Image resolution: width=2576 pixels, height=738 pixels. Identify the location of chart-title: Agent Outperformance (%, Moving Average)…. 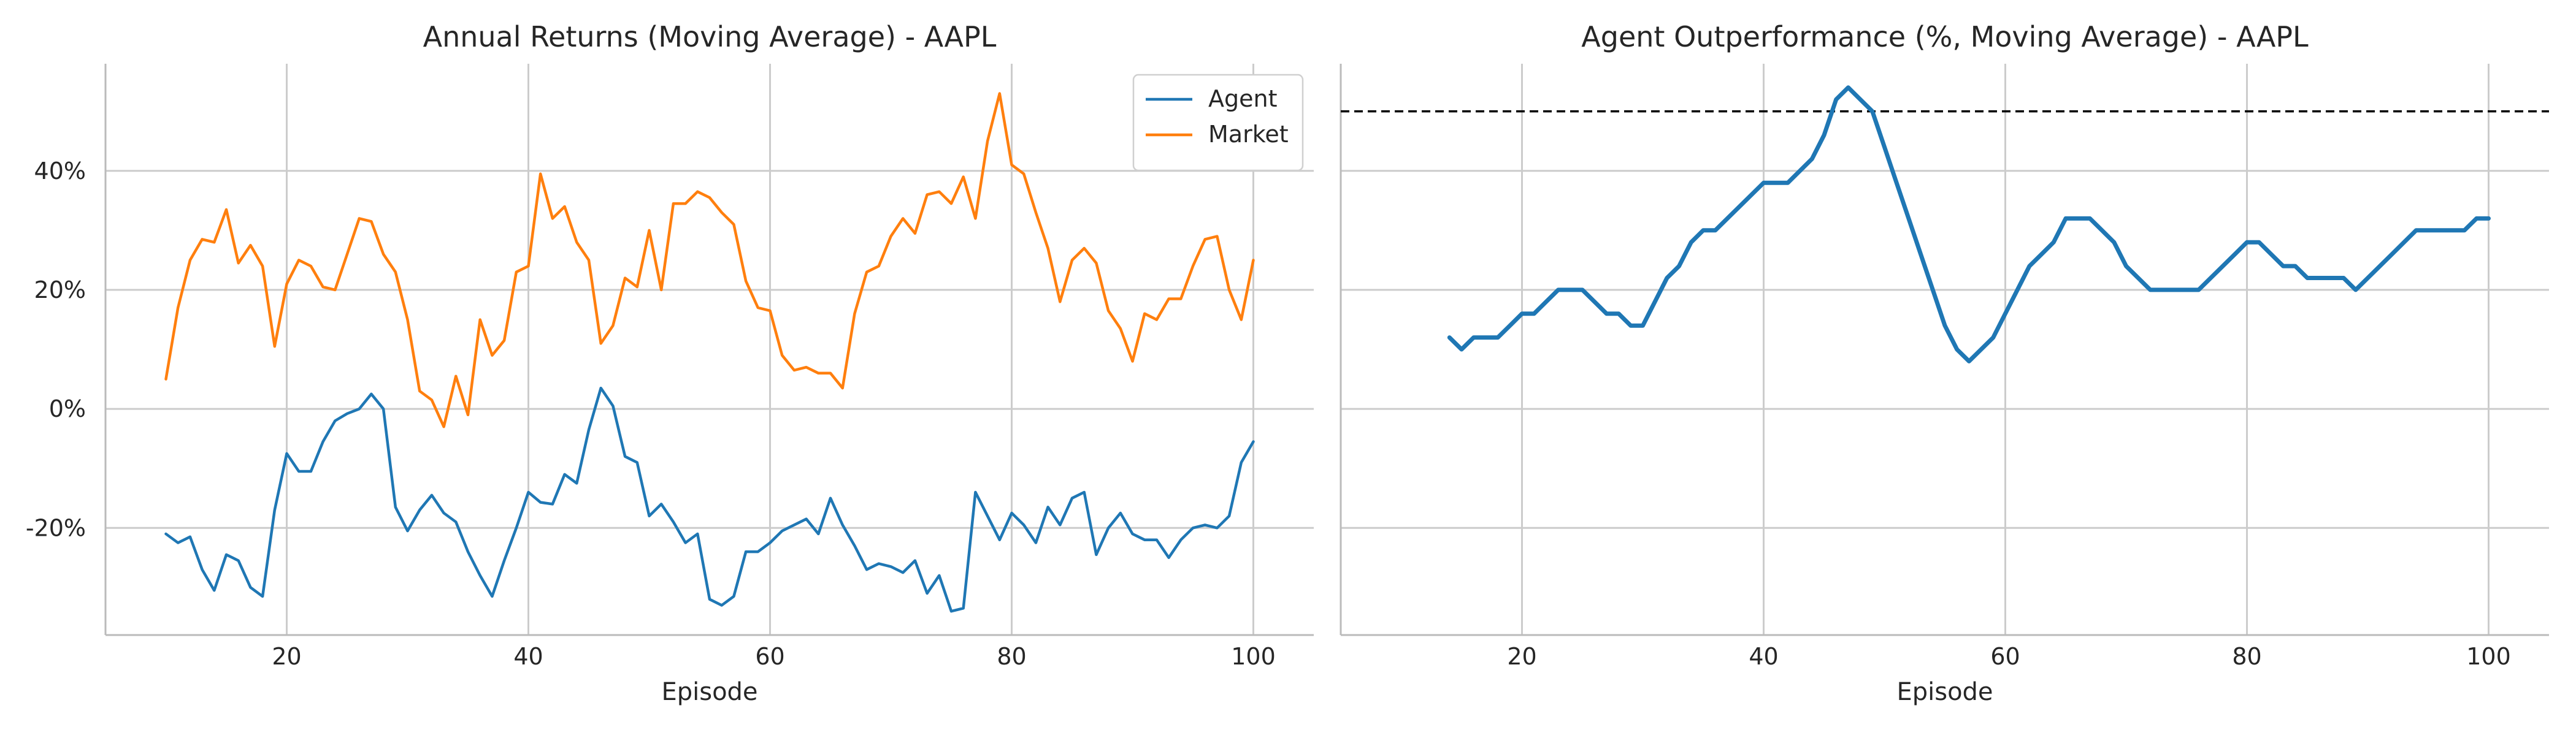
(1945, 36).